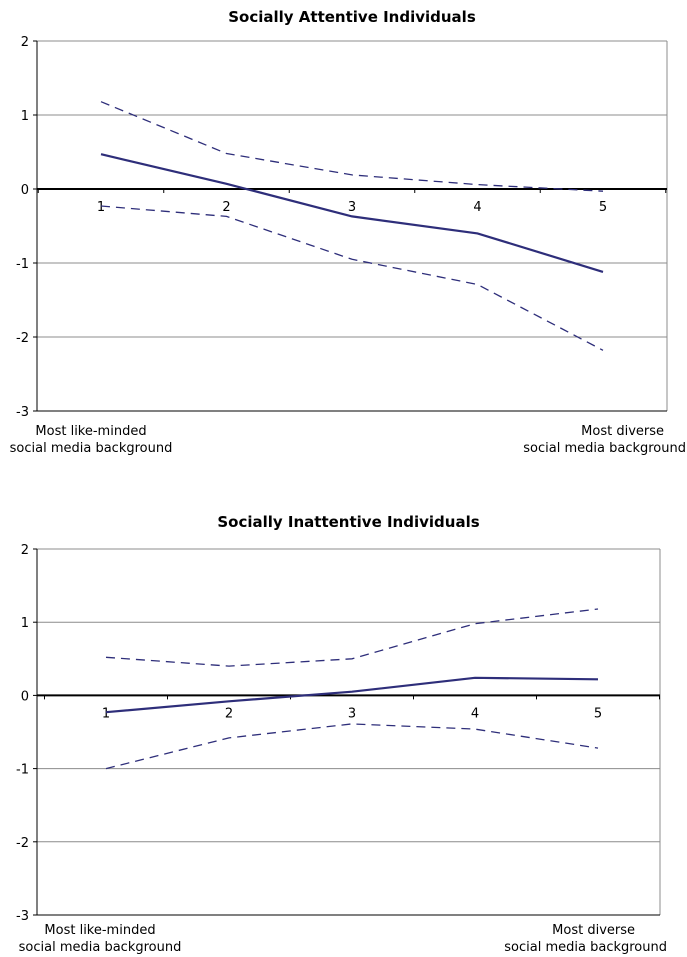  Describe the element at coordinates (348, 522) in the screenshot. I see `chart-title: Socially Inattentive Individuals` at that location.